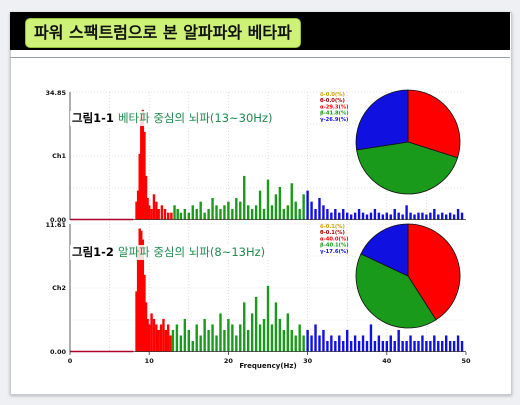 The height and width of the screenshot is (405, 520). What do you see at coordinates (466, 361) in the screenshot?
I see `x-tick-label: 50` at bounding box center [466, 361].